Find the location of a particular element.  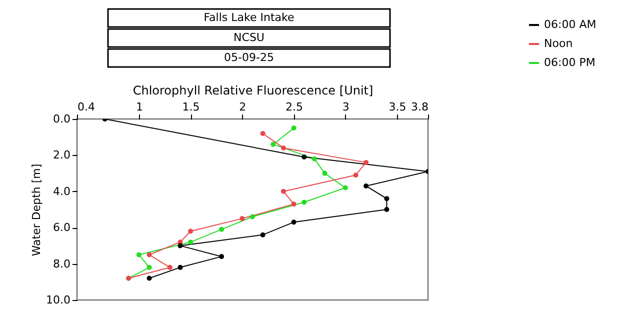

x-tick-label: 2.5 is located at coordinates (295, 107).